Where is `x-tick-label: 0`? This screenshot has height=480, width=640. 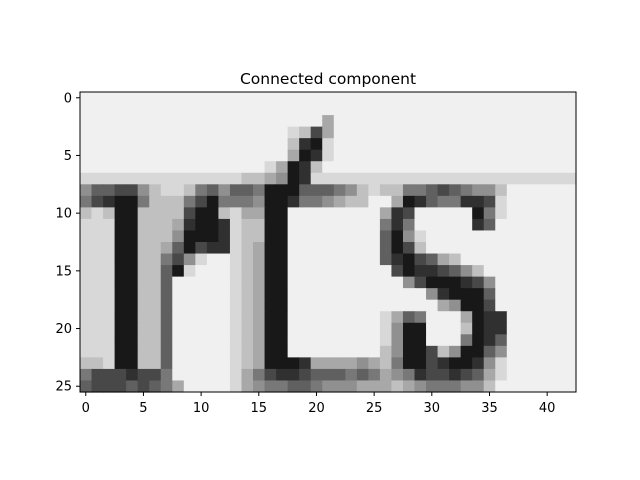
x-tick-label: 0 is located at coordinates (86, 408).